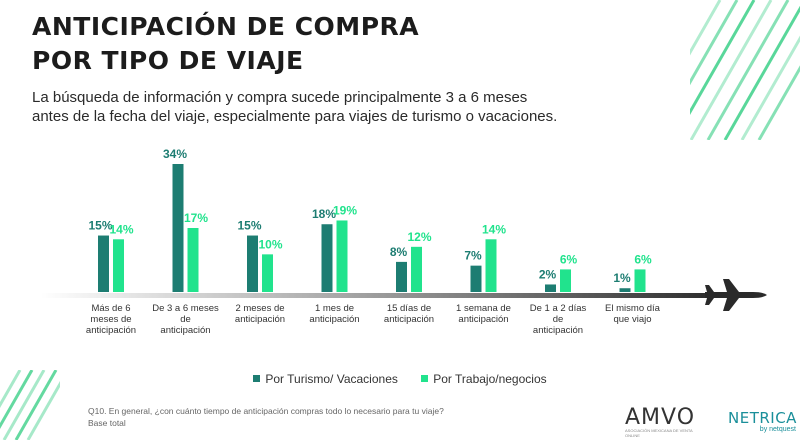  I want to click on data-label-trabajo-5: 14%, so click(494, 229).